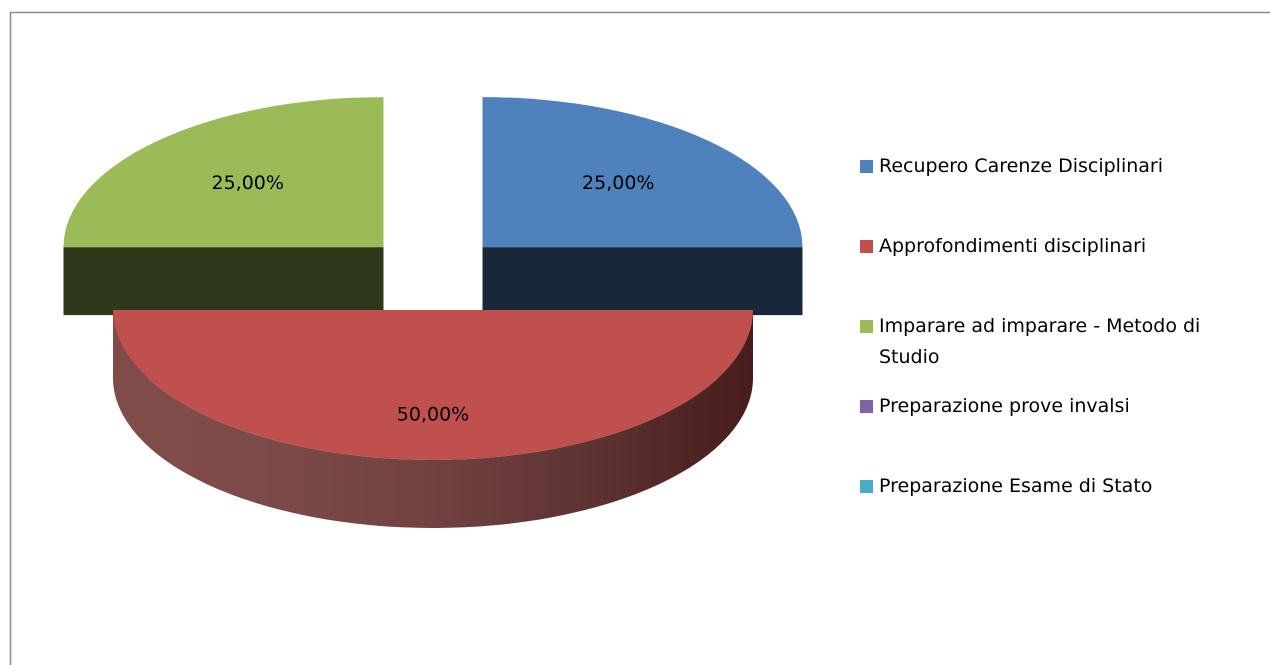 Image resolution: width=1270 pixels, height=665 pixels. Describe the element at coordinates (1013, 246) in the screenshot. I see `legend-label: Approfondimenti disciplinari` at that location.